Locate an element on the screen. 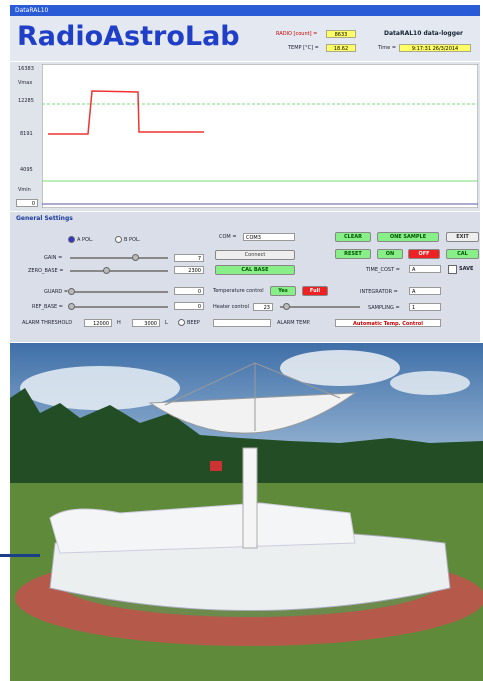 The width and height of the screenshot is (483, 681). exit-button: EXIT is located at coordinates (462, 237).